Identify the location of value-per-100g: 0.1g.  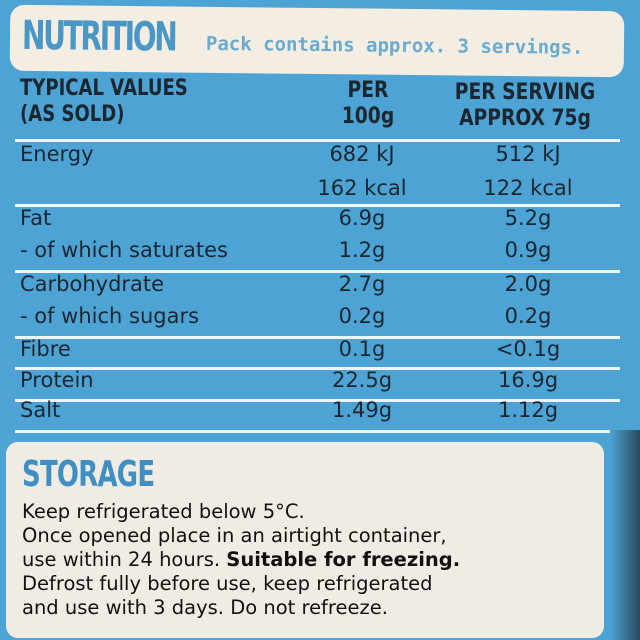
(362, 349).